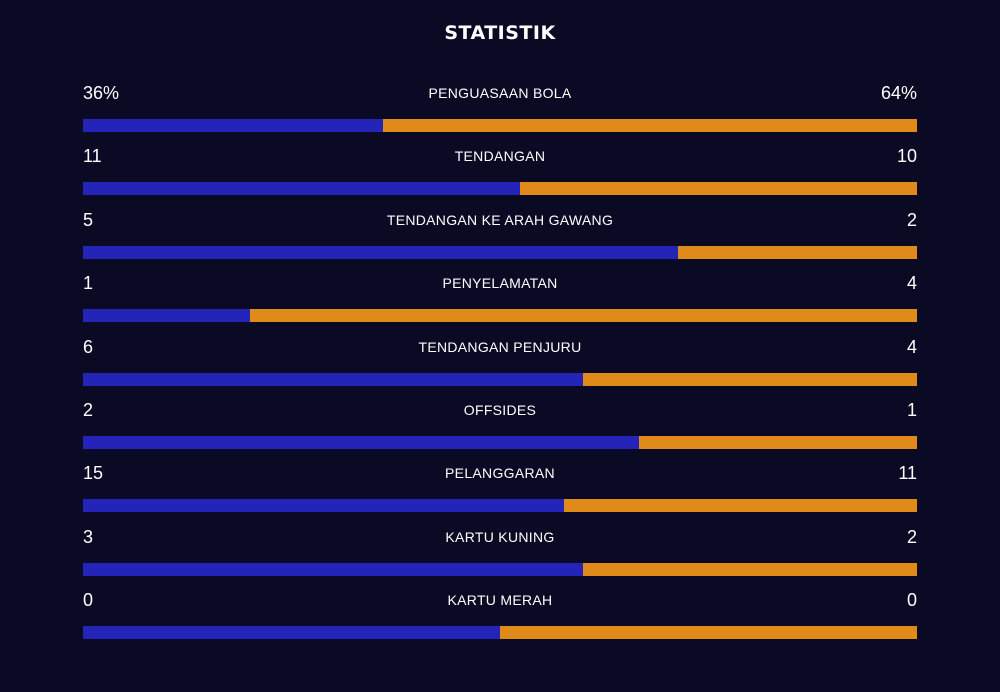 Image resolution: width=1000 pixels, height=692 pixels. What do you see at coordinates (88, 410) in the screenshot?
I see `home-value: 2` at bounding box center [88, 410].